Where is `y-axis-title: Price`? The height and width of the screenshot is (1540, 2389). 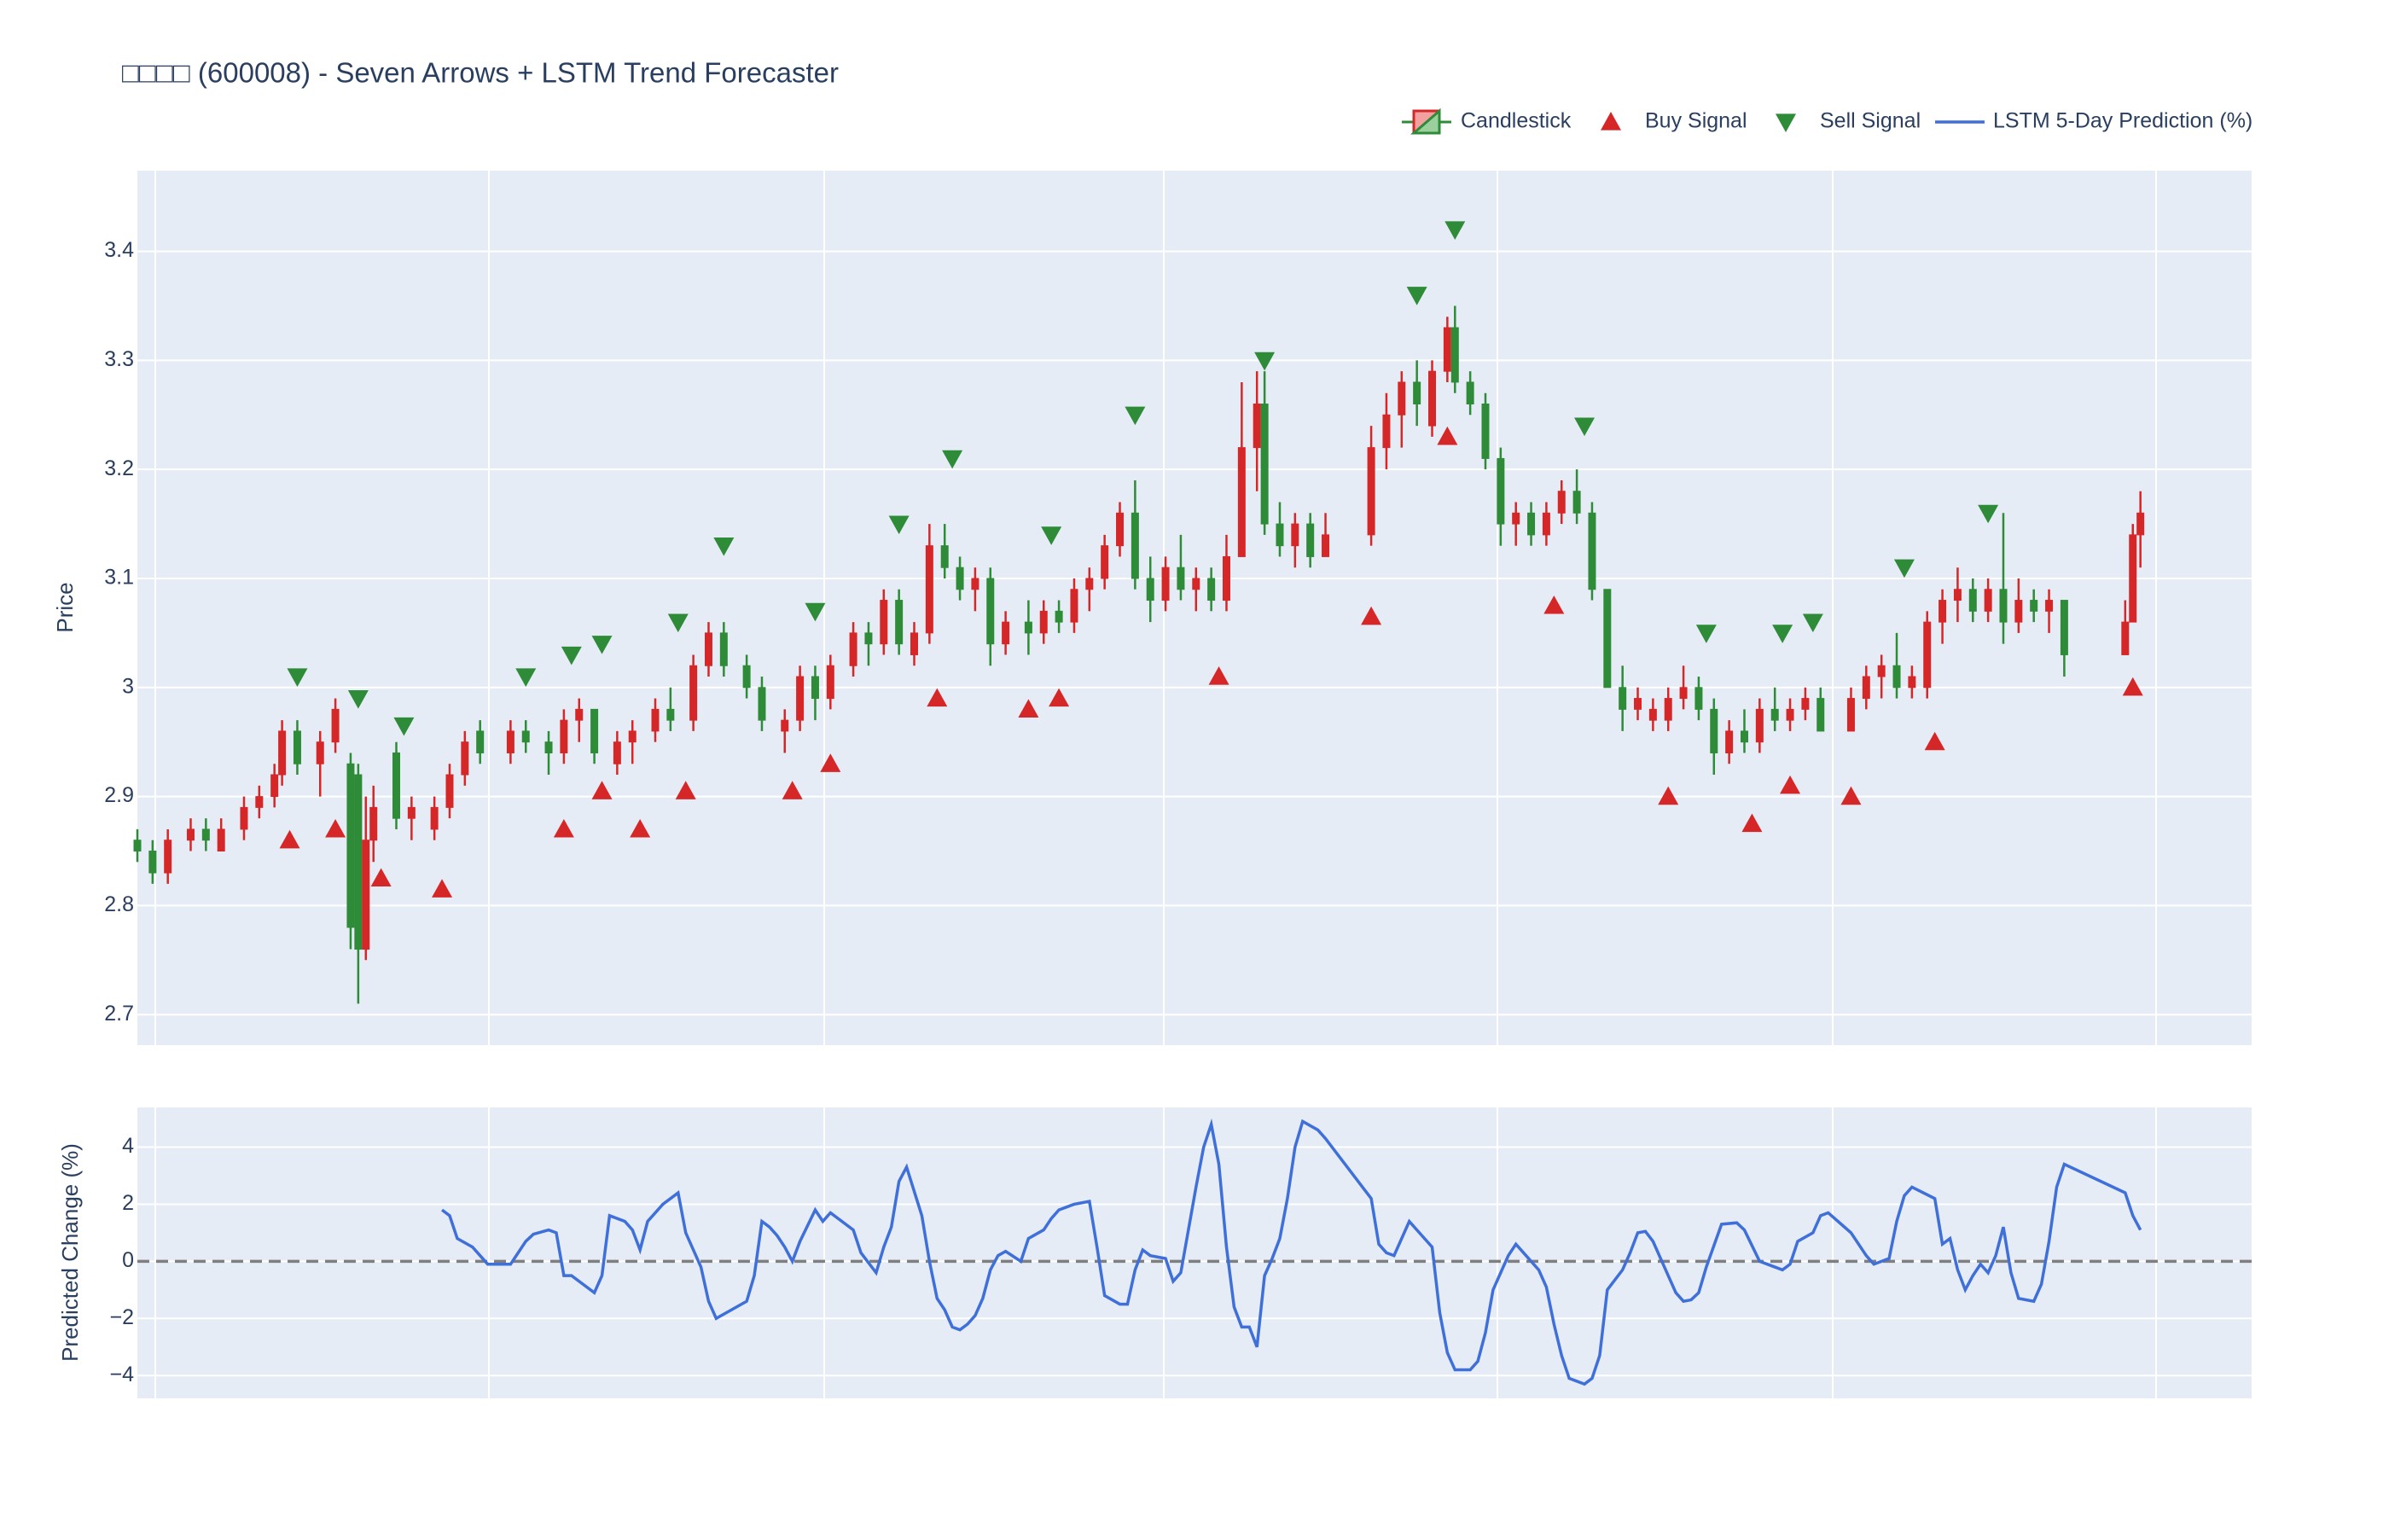
y-axis-title: Price is located at coordinates (65, 607).